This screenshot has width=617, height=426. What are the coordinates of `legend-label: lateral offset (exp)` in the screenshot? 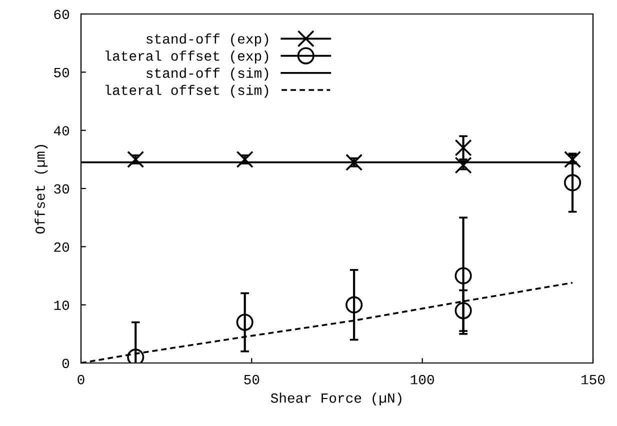 It's located at (187, 57).